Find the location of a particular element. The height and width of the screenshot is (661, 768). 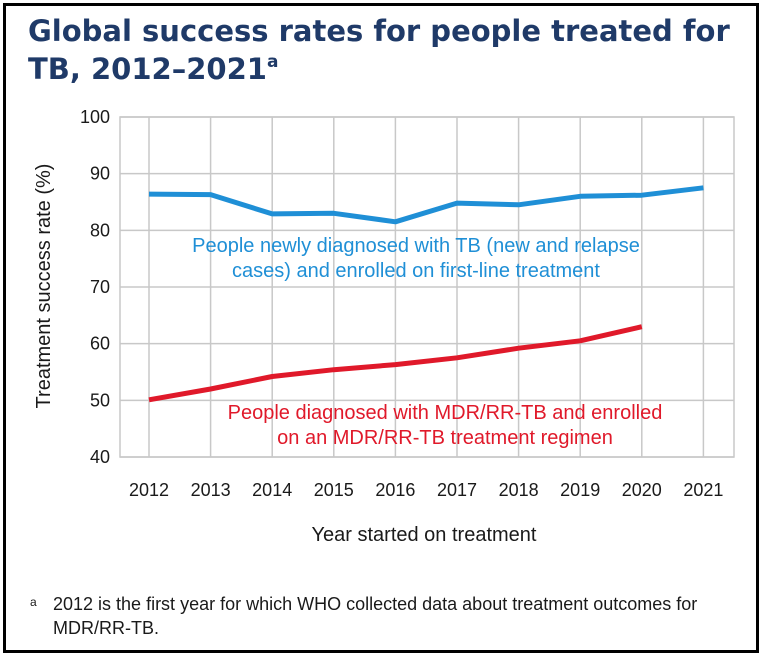

y-tick-label: 80 is located at coordinates (100, 230).